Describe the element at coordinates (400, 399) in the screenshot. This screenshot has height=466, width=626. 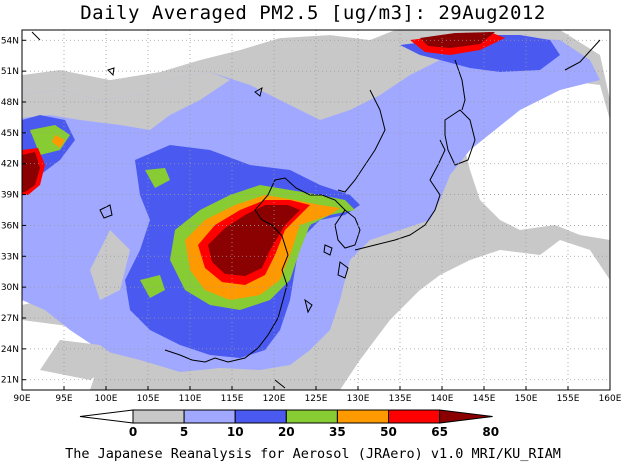
I see `lon-tick-label: 135E` at that location.